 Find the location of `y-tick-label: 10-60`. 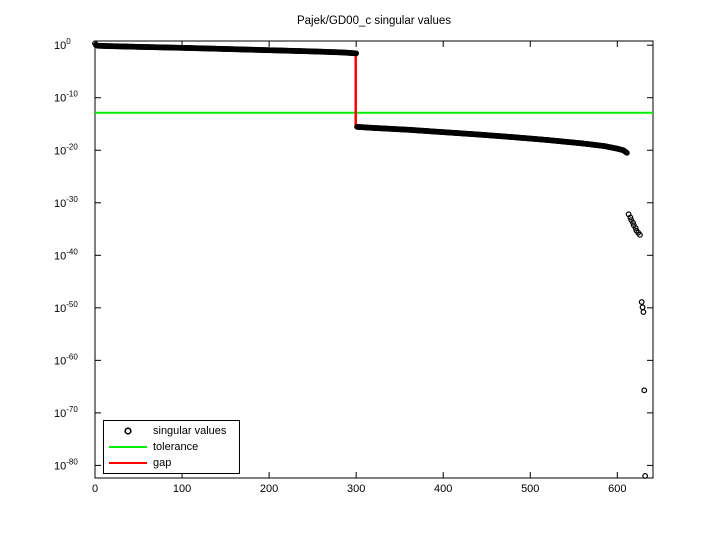

y-tick-label: 10-60 is located at coordinates (66, 359).